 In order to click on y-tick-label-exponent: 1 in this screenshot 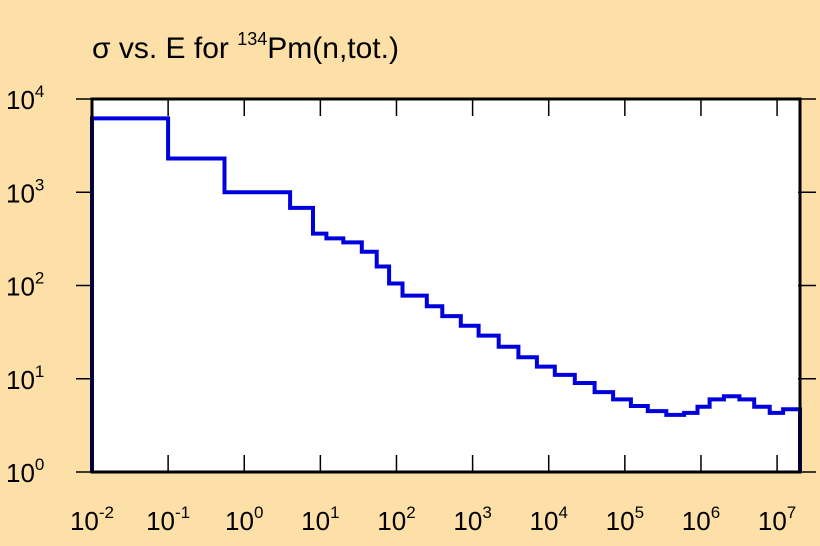, I will do `click(39, 371)`.